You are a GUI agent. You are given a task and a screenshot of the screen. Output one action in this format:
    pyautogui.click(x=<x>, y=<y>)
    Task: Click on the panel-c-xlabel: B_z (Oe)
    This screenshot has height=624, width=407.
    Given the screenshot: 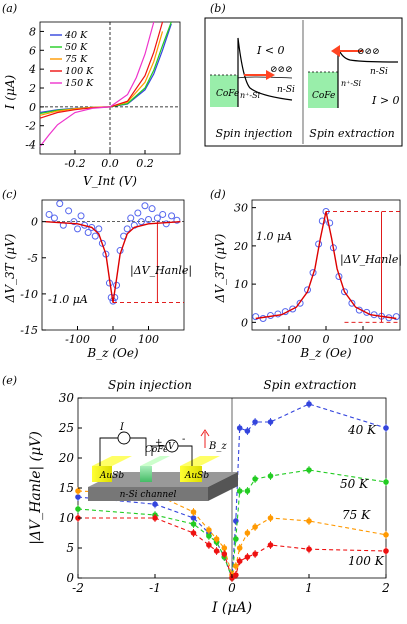 What is the action you would take?
    pyautogui.click(x=112, y=353)
    